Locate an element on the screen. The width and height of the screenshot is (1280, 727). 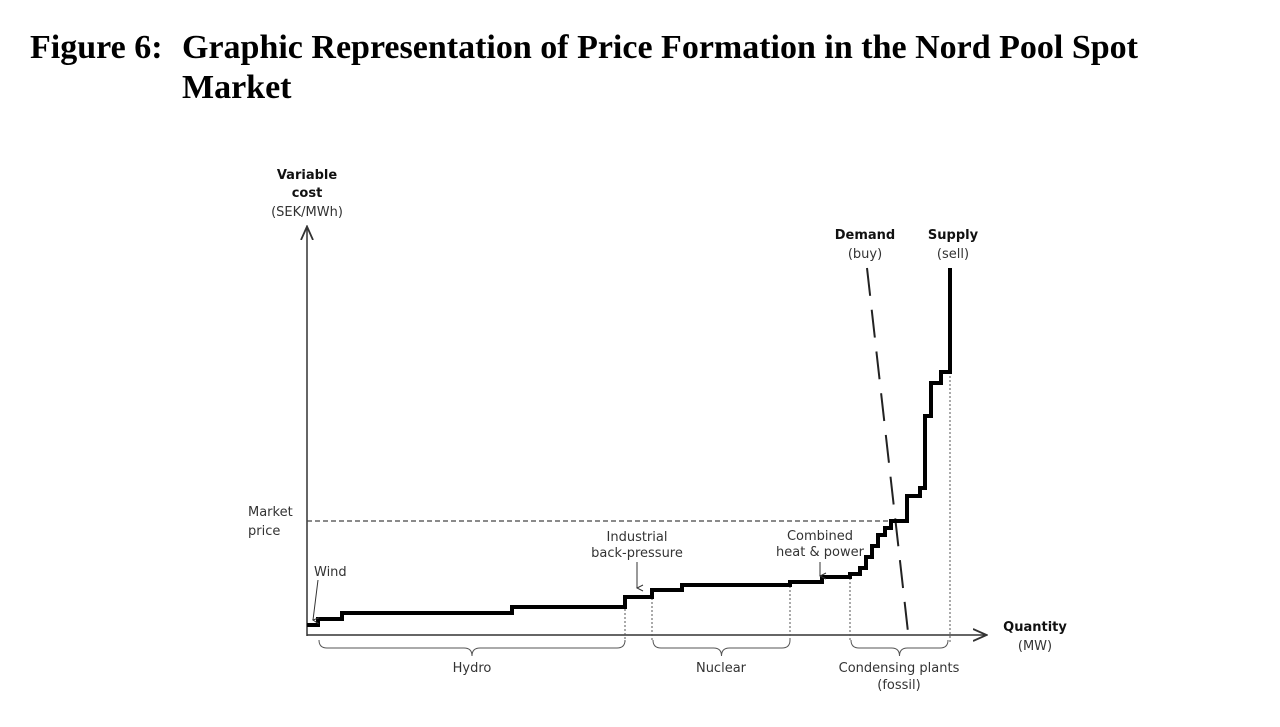
x-axis-label: Quantity is located at coordinates (1035, 627).